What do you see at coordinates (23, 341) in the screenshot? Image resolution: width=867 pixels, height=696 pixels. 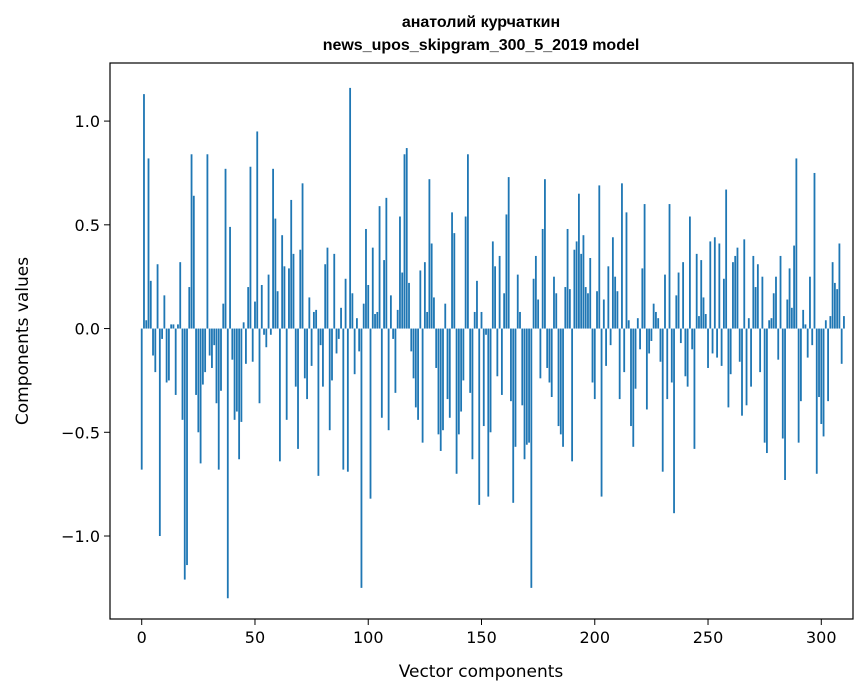 I see `y-axis-label: Components values` at bounding box center [23, 341].